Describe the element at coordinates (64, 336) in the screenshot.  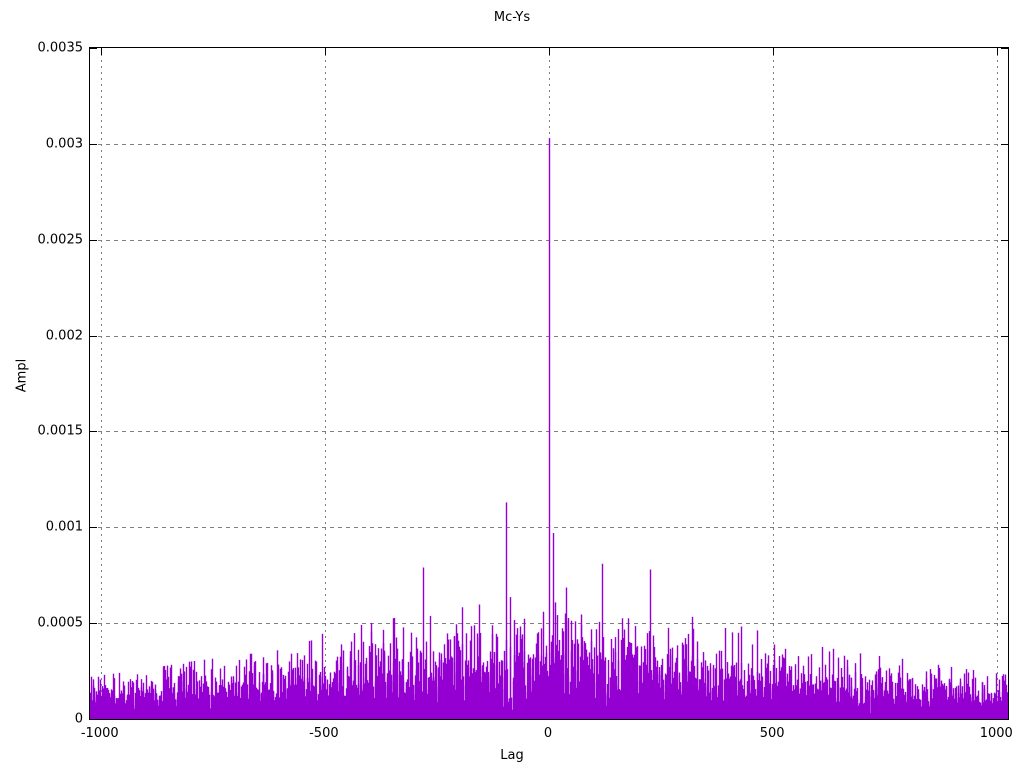
I see `y-tick-label: 0.002` at that location.